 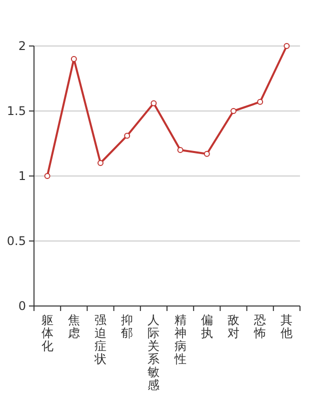 What do you see at coordinates (154, 352) in the screenshot?
I see `x-tick-label: 人际关系敏感` at bounding box center [154, 352].